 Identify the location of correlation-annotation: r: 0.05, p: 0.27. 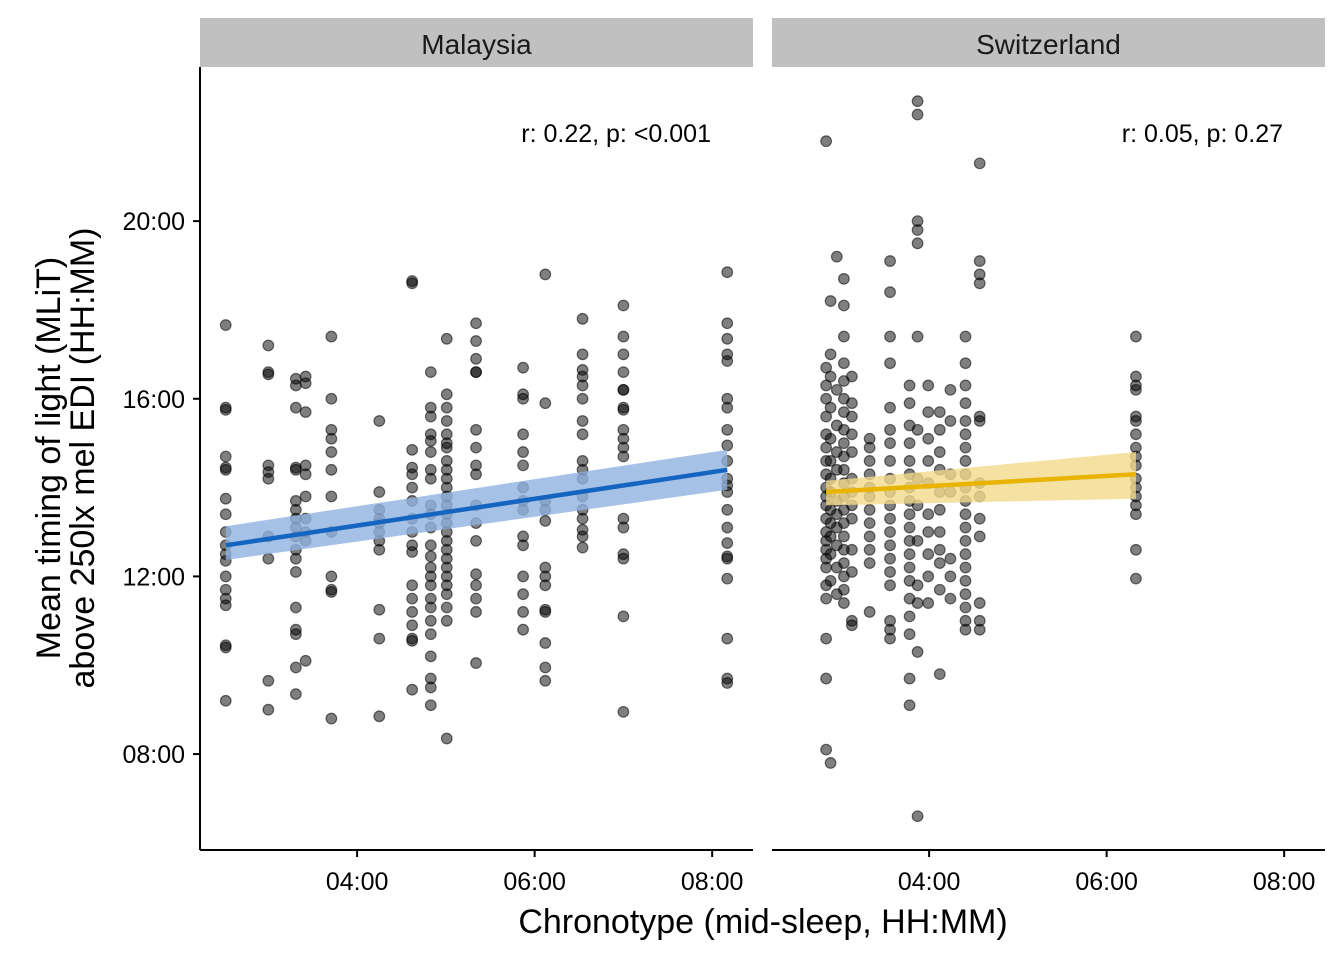
(1202, 134).